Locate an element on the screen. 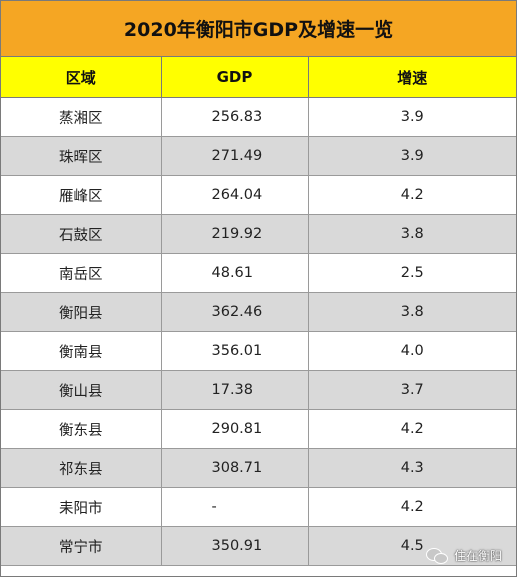 The width and height of the screenshot is (517, 577). cell-gdp: 256.83 is located at coordinates (234, 117).